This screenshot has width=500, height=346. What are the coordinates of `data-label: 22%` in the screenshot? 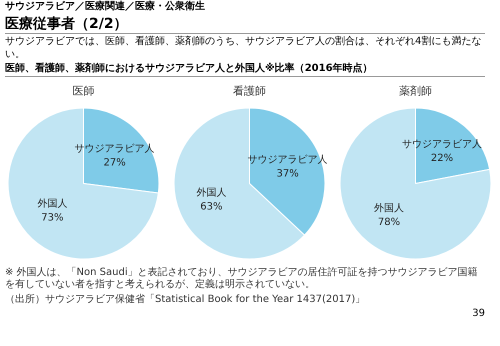 It's located at (442, 158).